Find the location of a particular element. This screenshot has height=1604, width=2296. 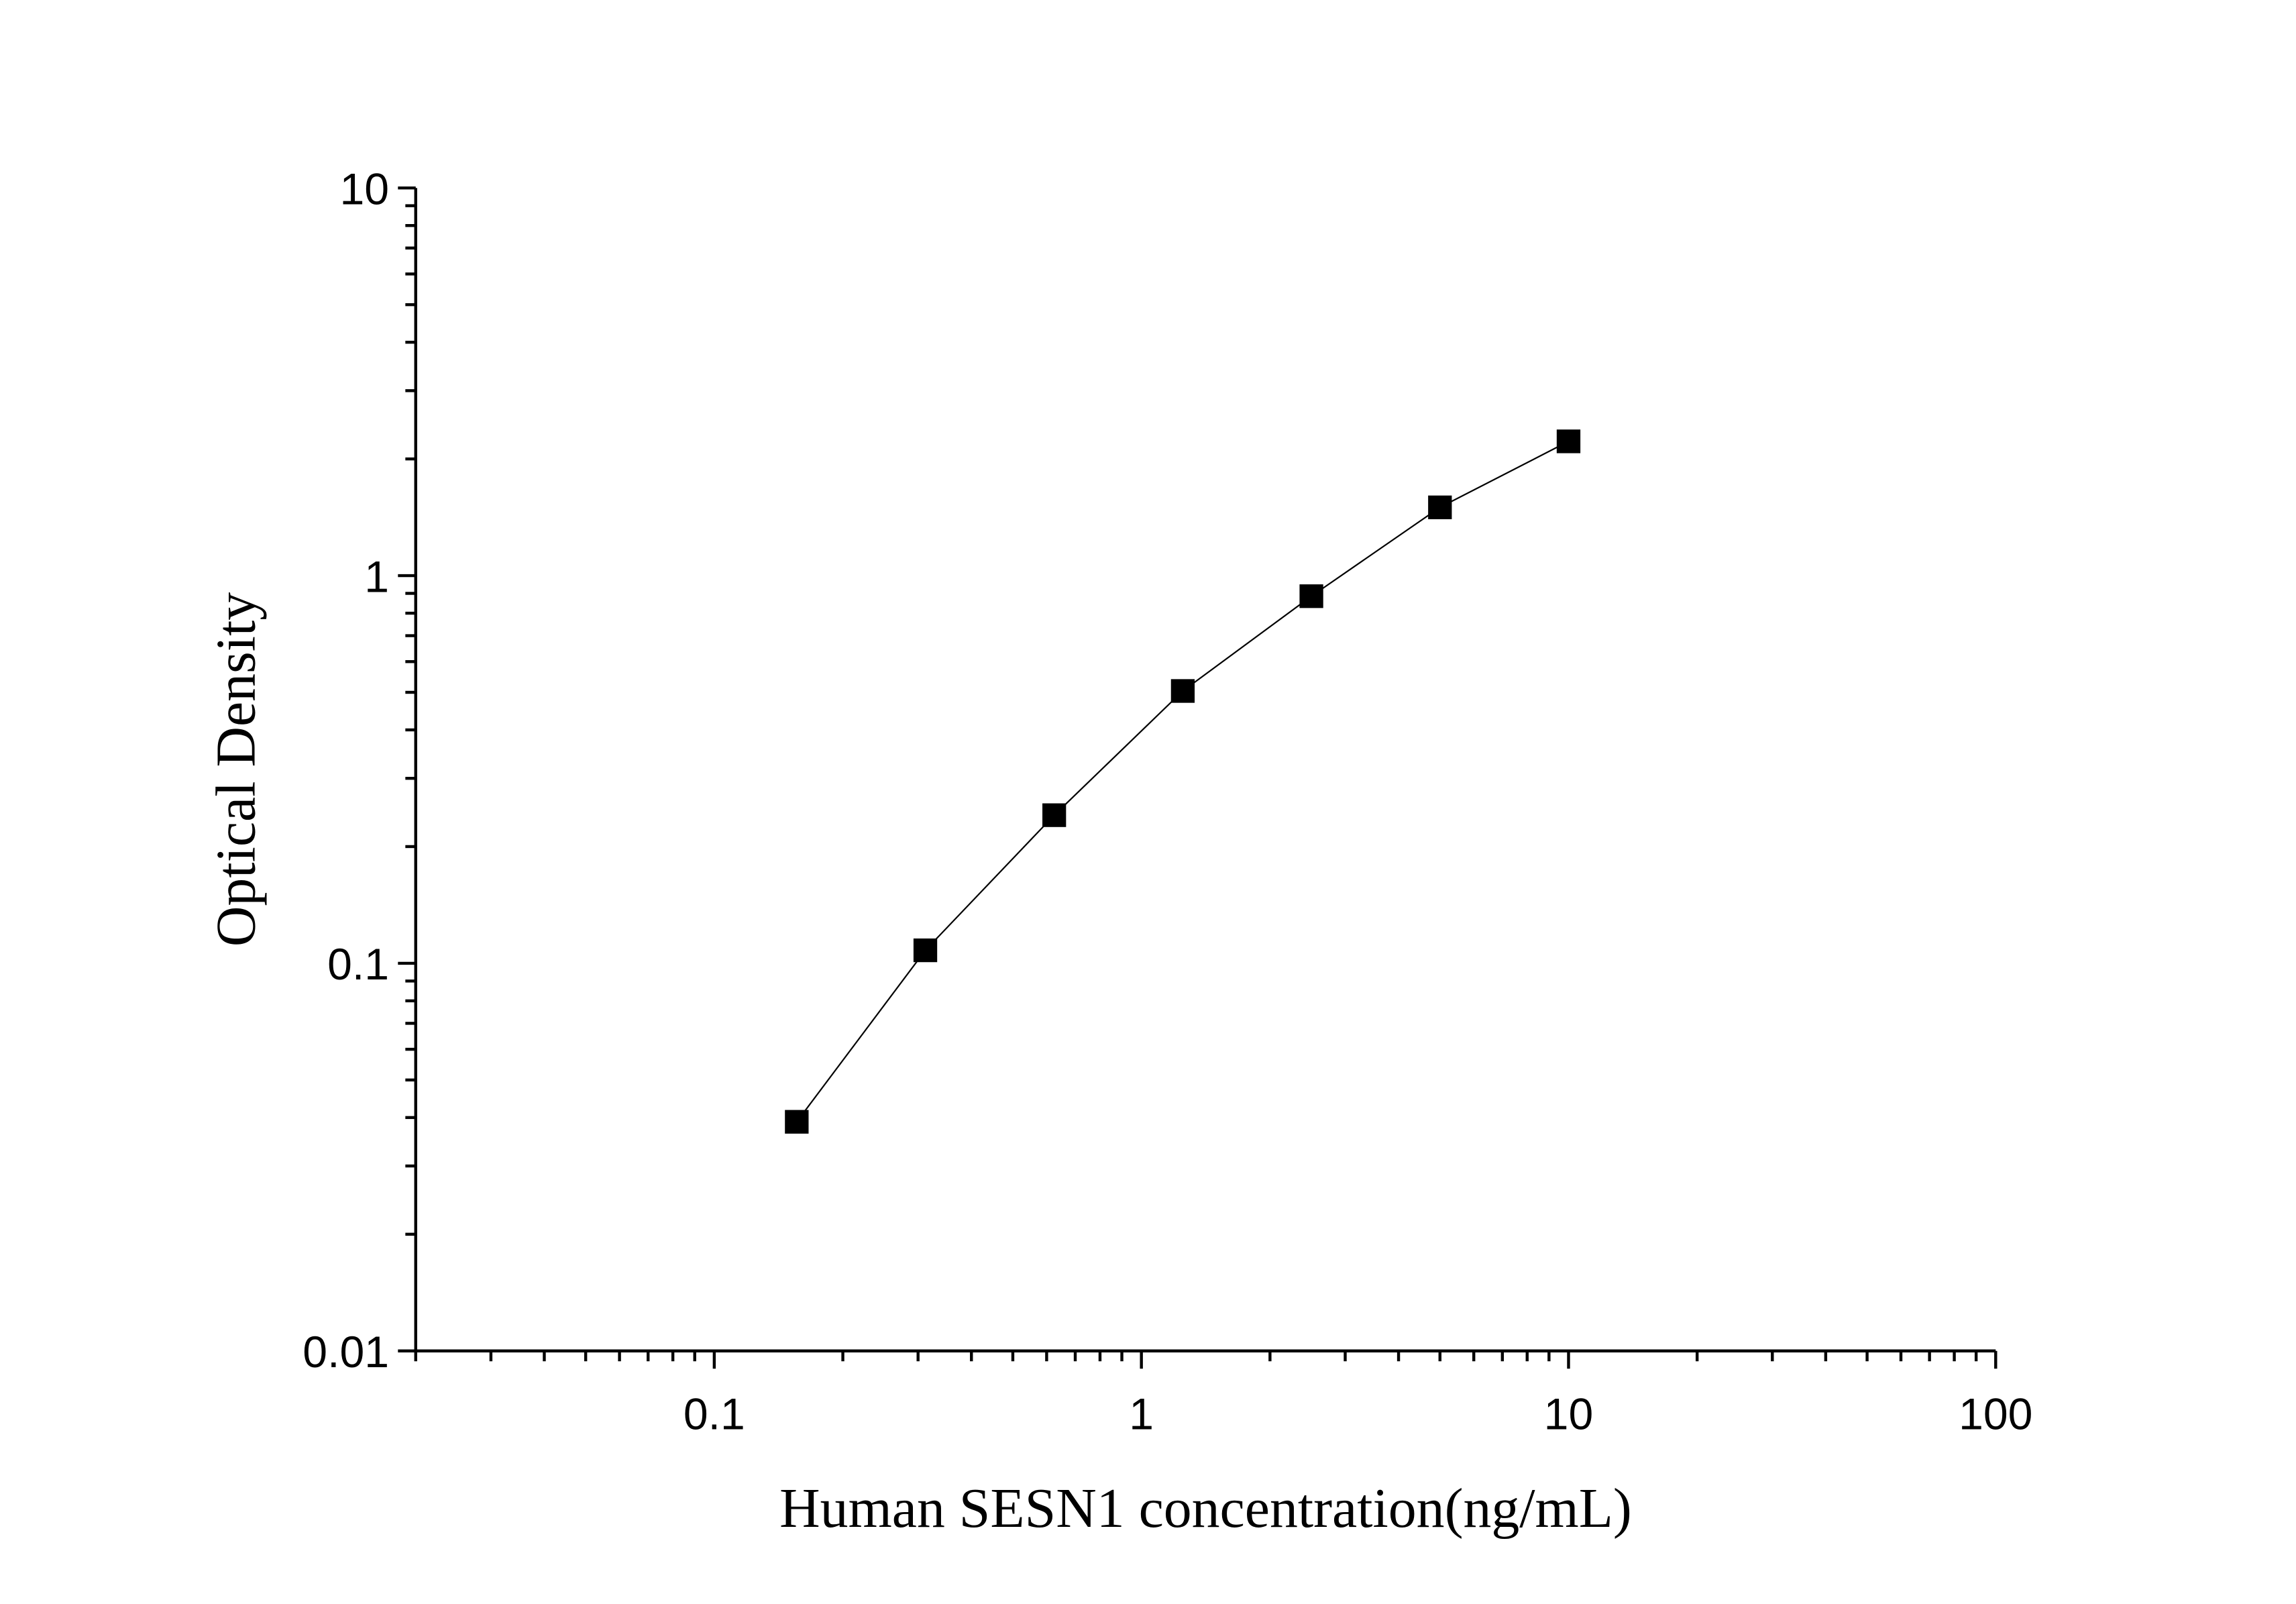

y-tick-label: 1 is located at coordinates (376, 577).